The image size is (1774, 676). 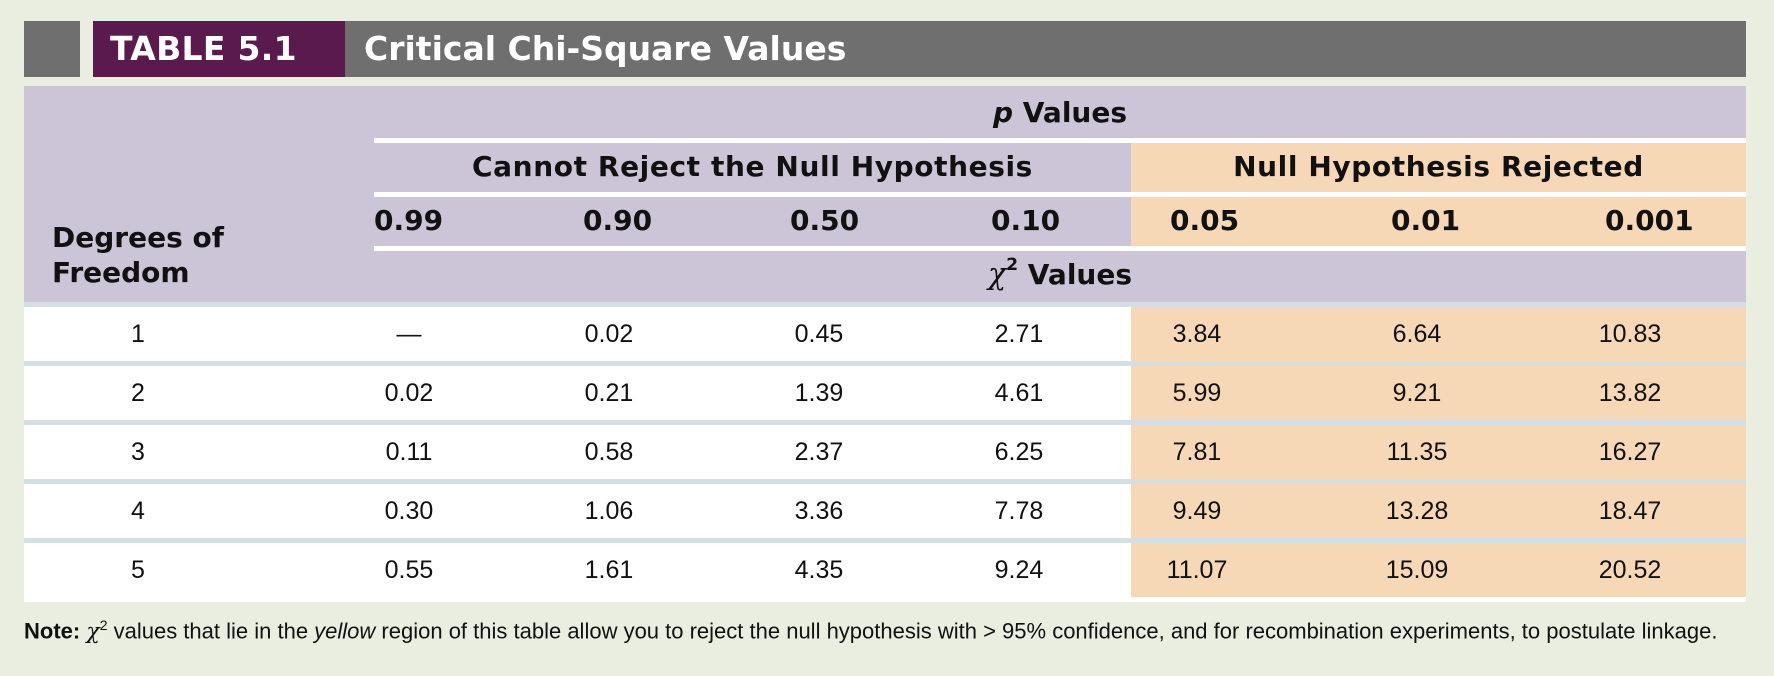 What do you see at coordinates (885, 570) in the screenshot?
I see `table-row: 5 0.55 1.61 4.35 9.24 11.07 15.09 20.52` at bounding box center [885, 570].